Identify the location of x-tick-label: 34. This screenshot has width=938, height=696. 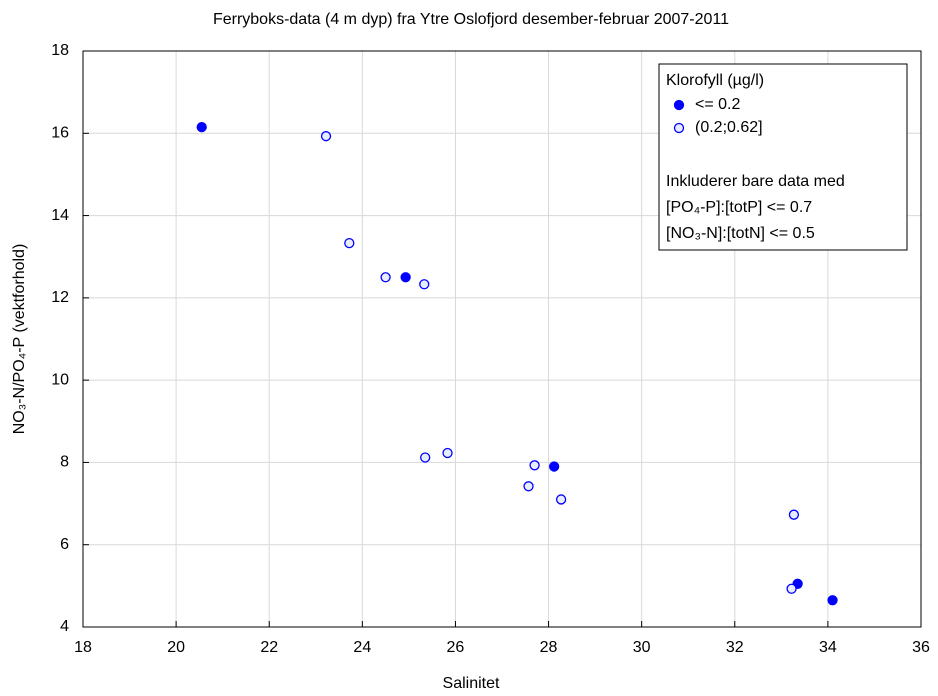
(828, 647).